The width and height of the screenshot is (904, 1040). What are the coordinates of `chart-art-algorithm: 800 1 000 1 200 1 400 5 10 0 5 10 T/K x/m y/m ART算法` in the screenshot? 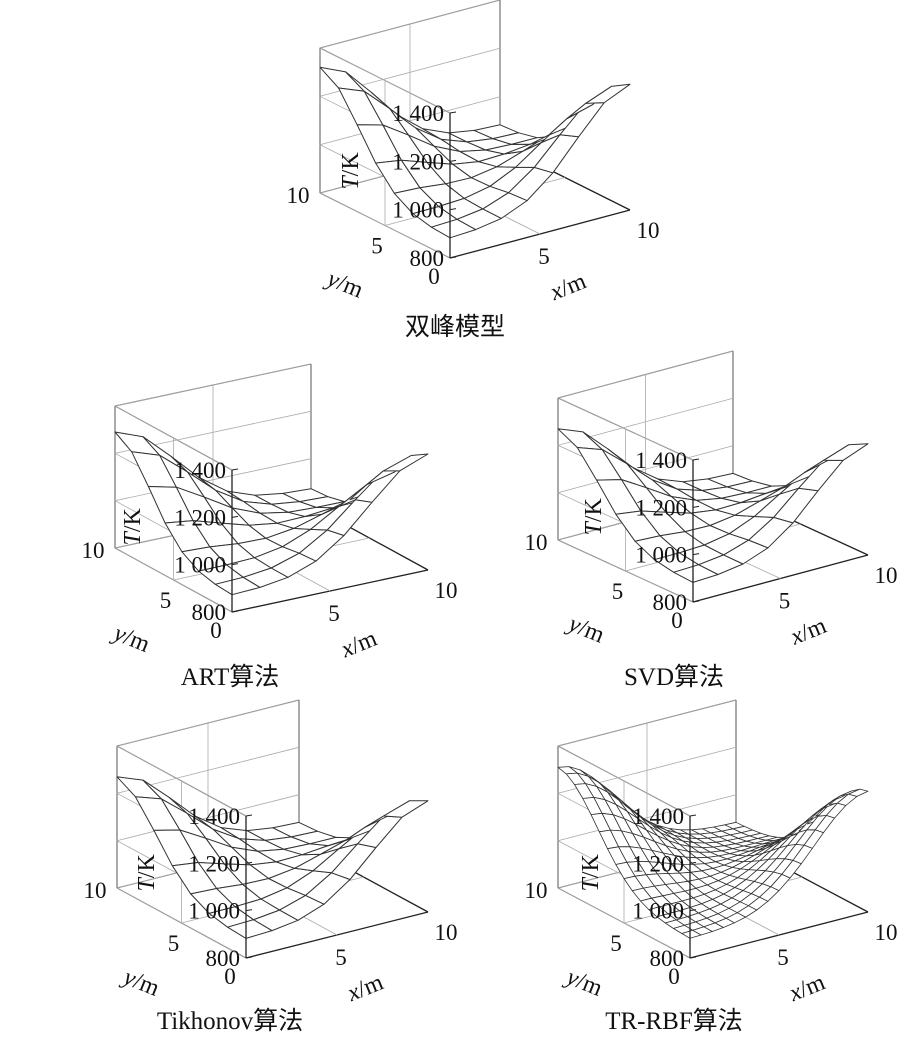 It's located at (270, 527).